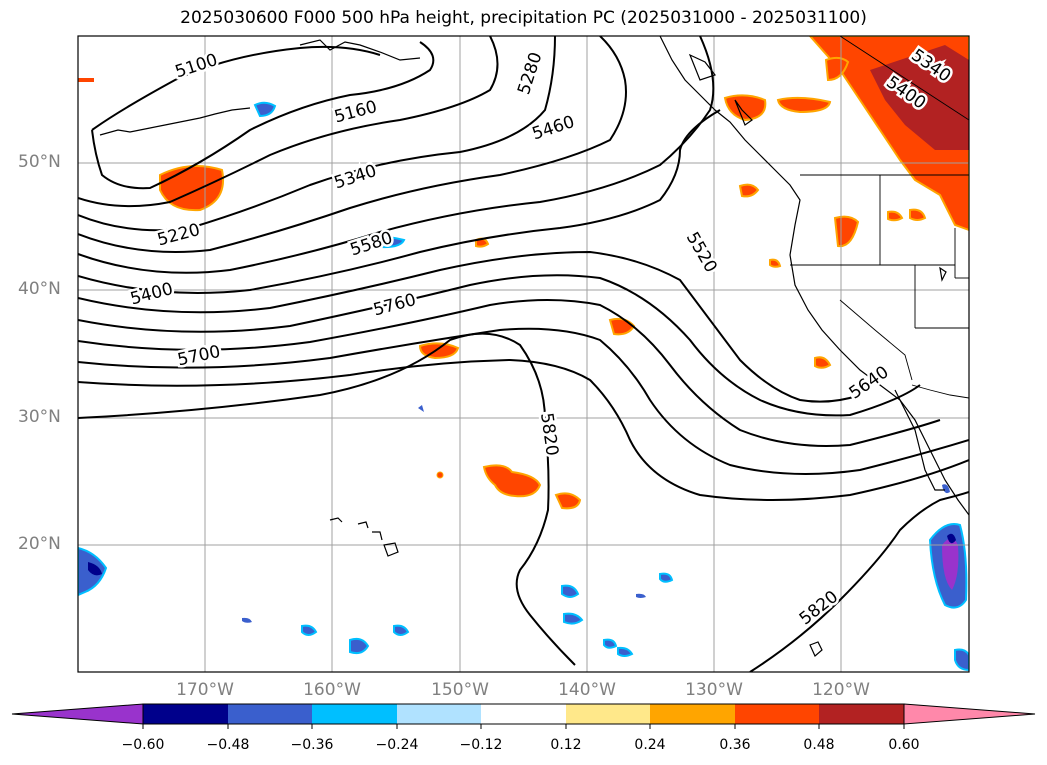  What do you see at coordinates (481, 745) in the screenshot?
I see `colorbar-tick-label: −0.12` at bounding box center [481, 745].